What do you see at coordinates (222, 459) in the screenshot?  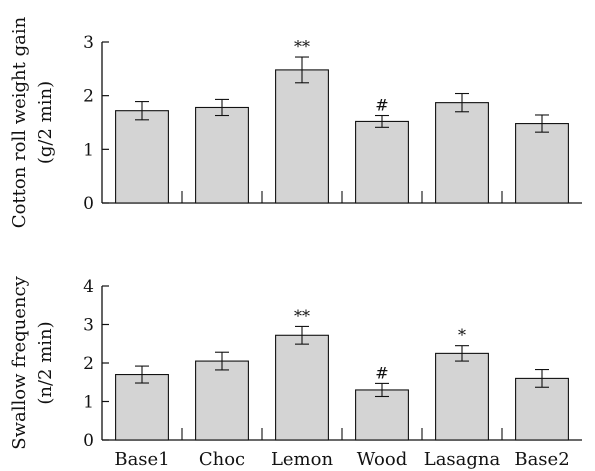 I see `category-label: Choc` at bounding box center [222, 459].